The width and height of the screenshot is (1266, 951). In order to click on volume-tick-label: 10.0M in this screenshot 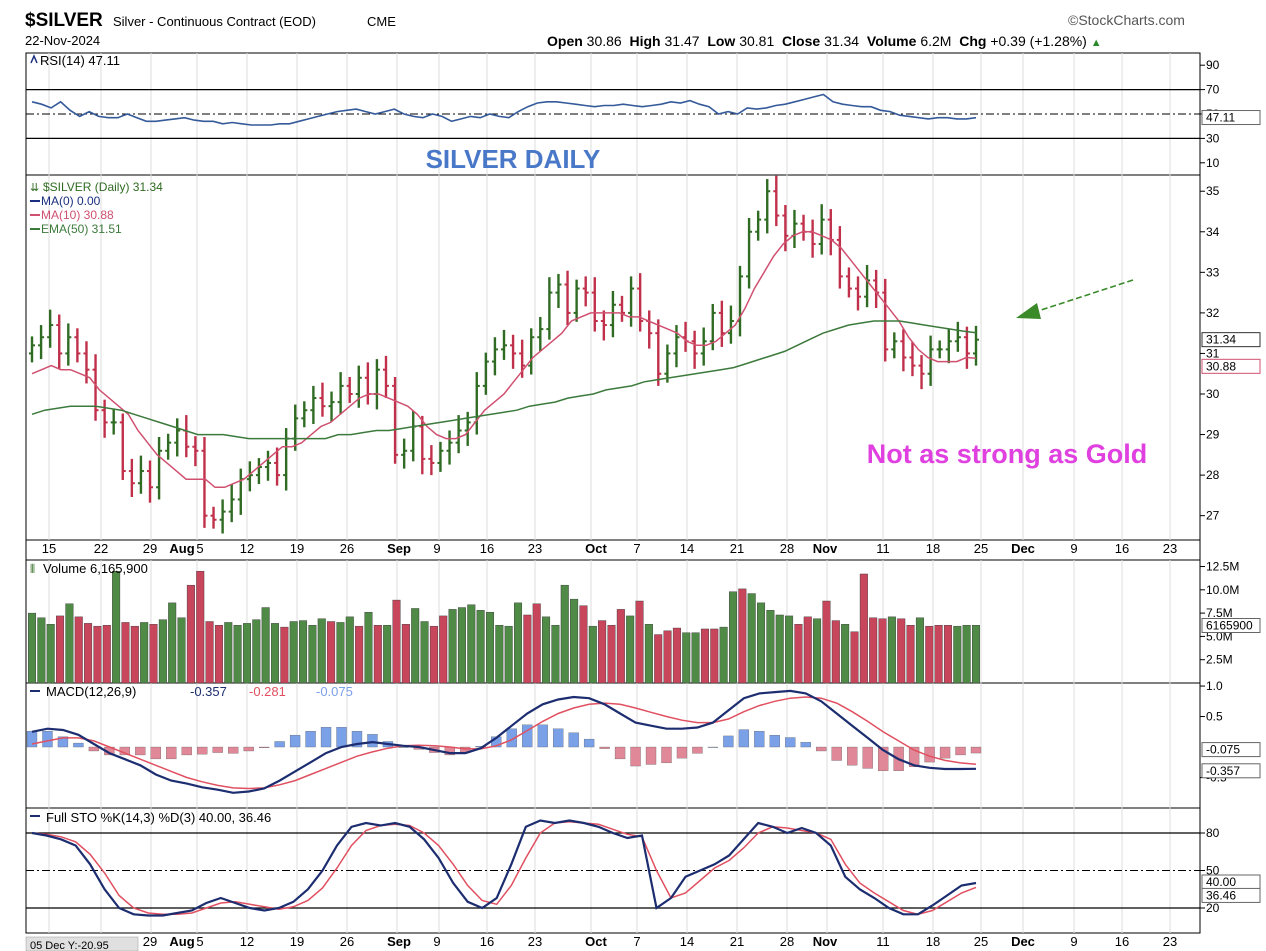, I will do `click(1222, 590)`.